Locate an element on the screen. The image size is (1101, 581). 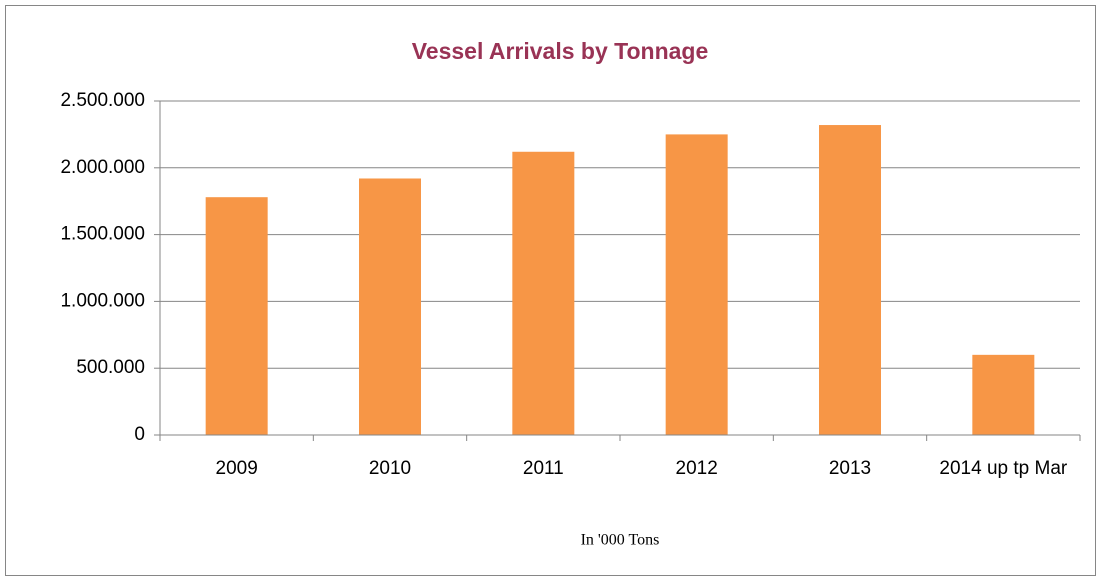
x-tick-label: 2012 is located at coordinates (696, 468).